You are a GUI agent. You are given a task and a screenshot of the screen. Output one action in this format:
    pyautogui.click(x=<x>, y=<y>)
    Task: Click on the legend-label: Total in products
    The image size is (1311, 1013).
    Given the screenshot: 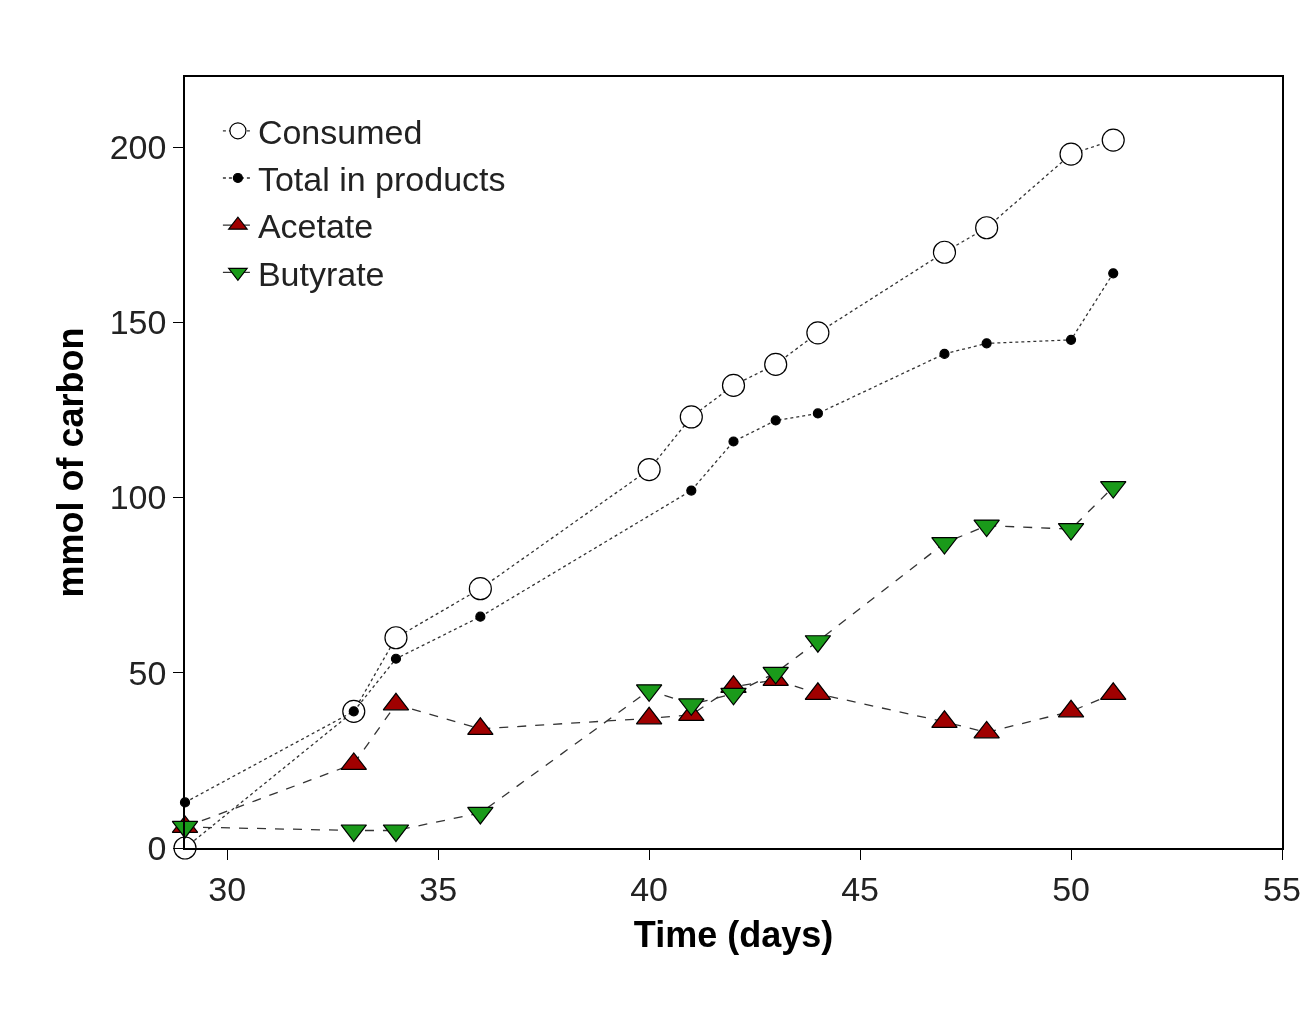 What is the action you would take?
    pyautogui.click(x=381, y=179)
    